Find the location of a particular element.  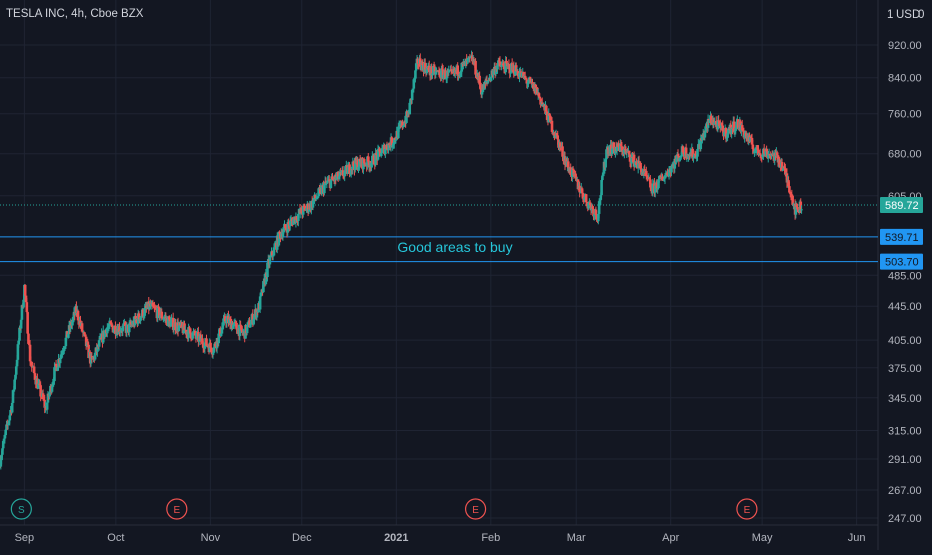

time-tick-label: May is located at coordinates (762, 538).